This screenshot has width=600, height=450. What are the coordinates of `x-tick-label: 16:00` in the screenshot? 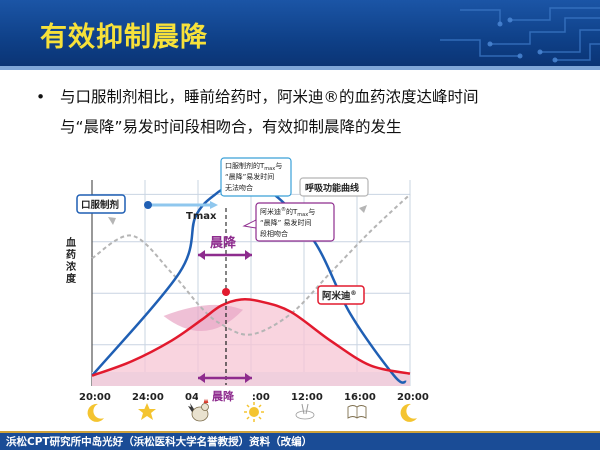 It's located at (360, 397).